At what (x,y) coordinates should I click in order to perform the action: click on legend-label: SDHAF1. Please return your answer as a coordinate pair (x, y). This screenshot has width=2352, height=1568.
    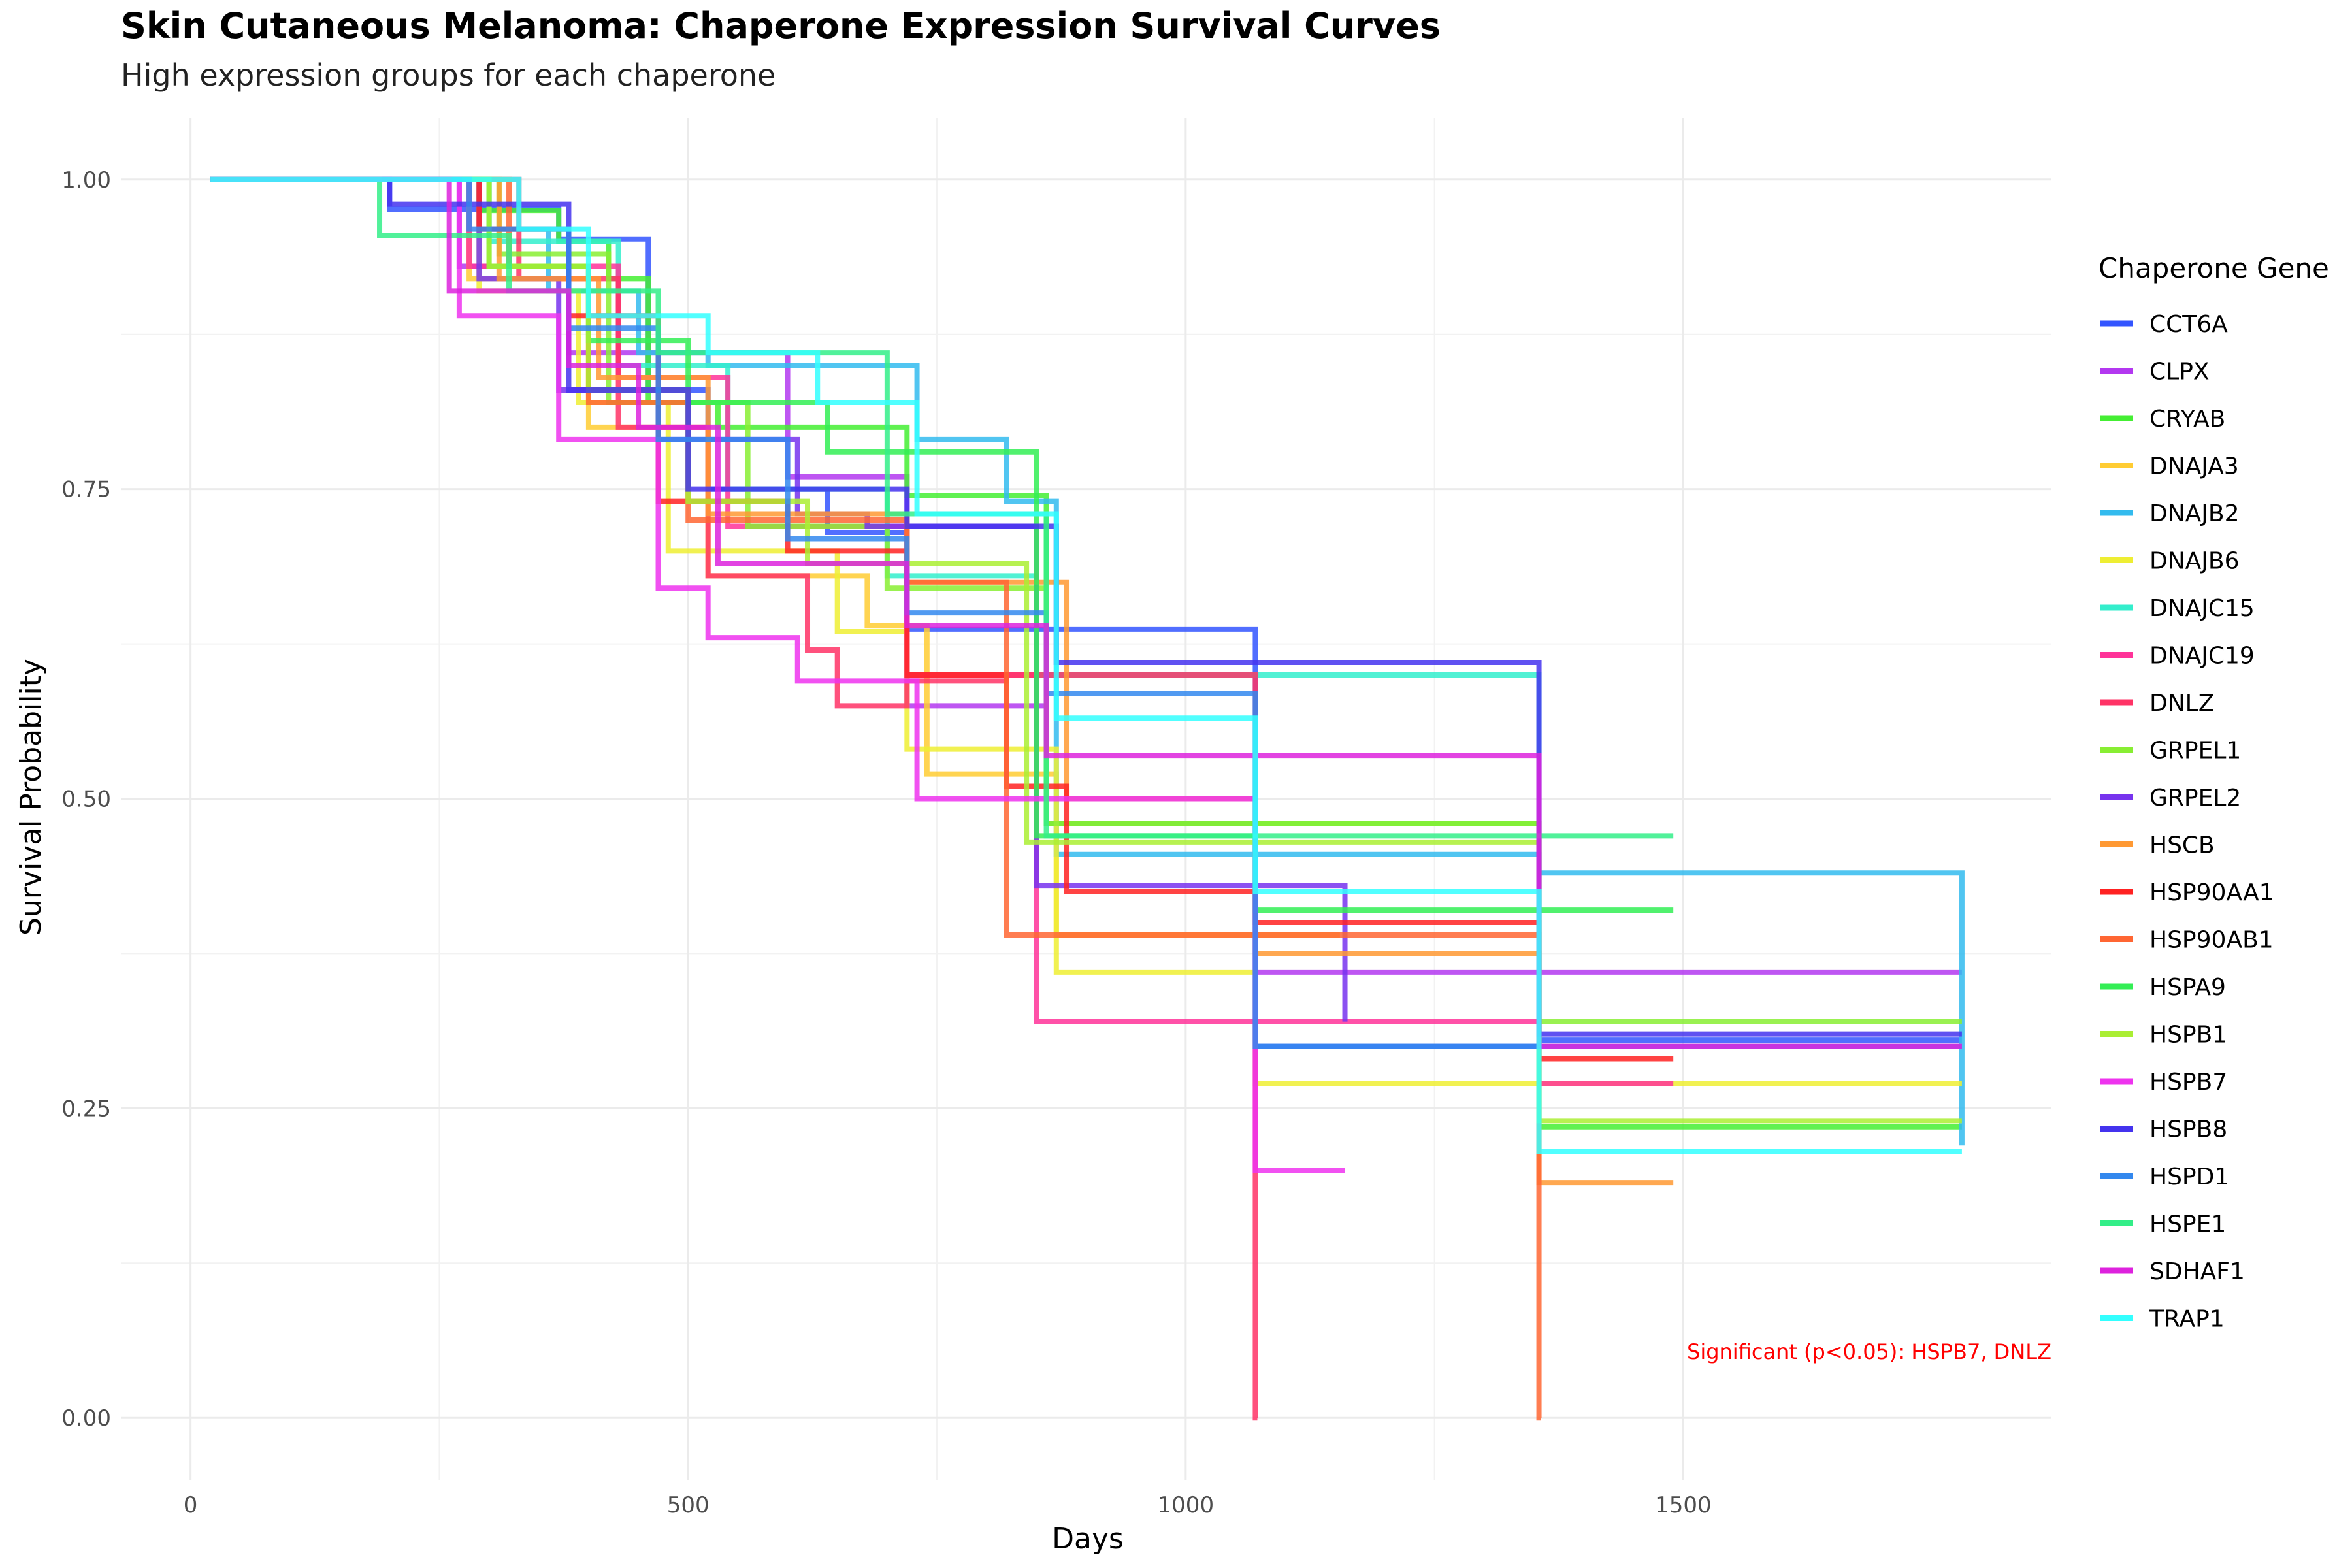
    Looking at the image, I should click on (2197, 1271).